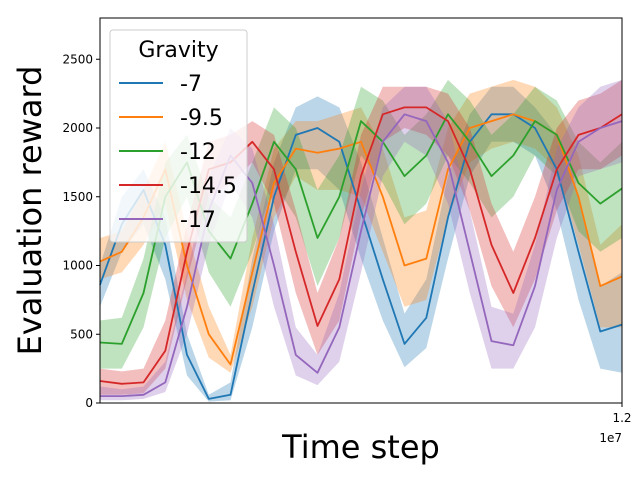  I want to click on legend-label-1: -9.5, so click(201, 118).